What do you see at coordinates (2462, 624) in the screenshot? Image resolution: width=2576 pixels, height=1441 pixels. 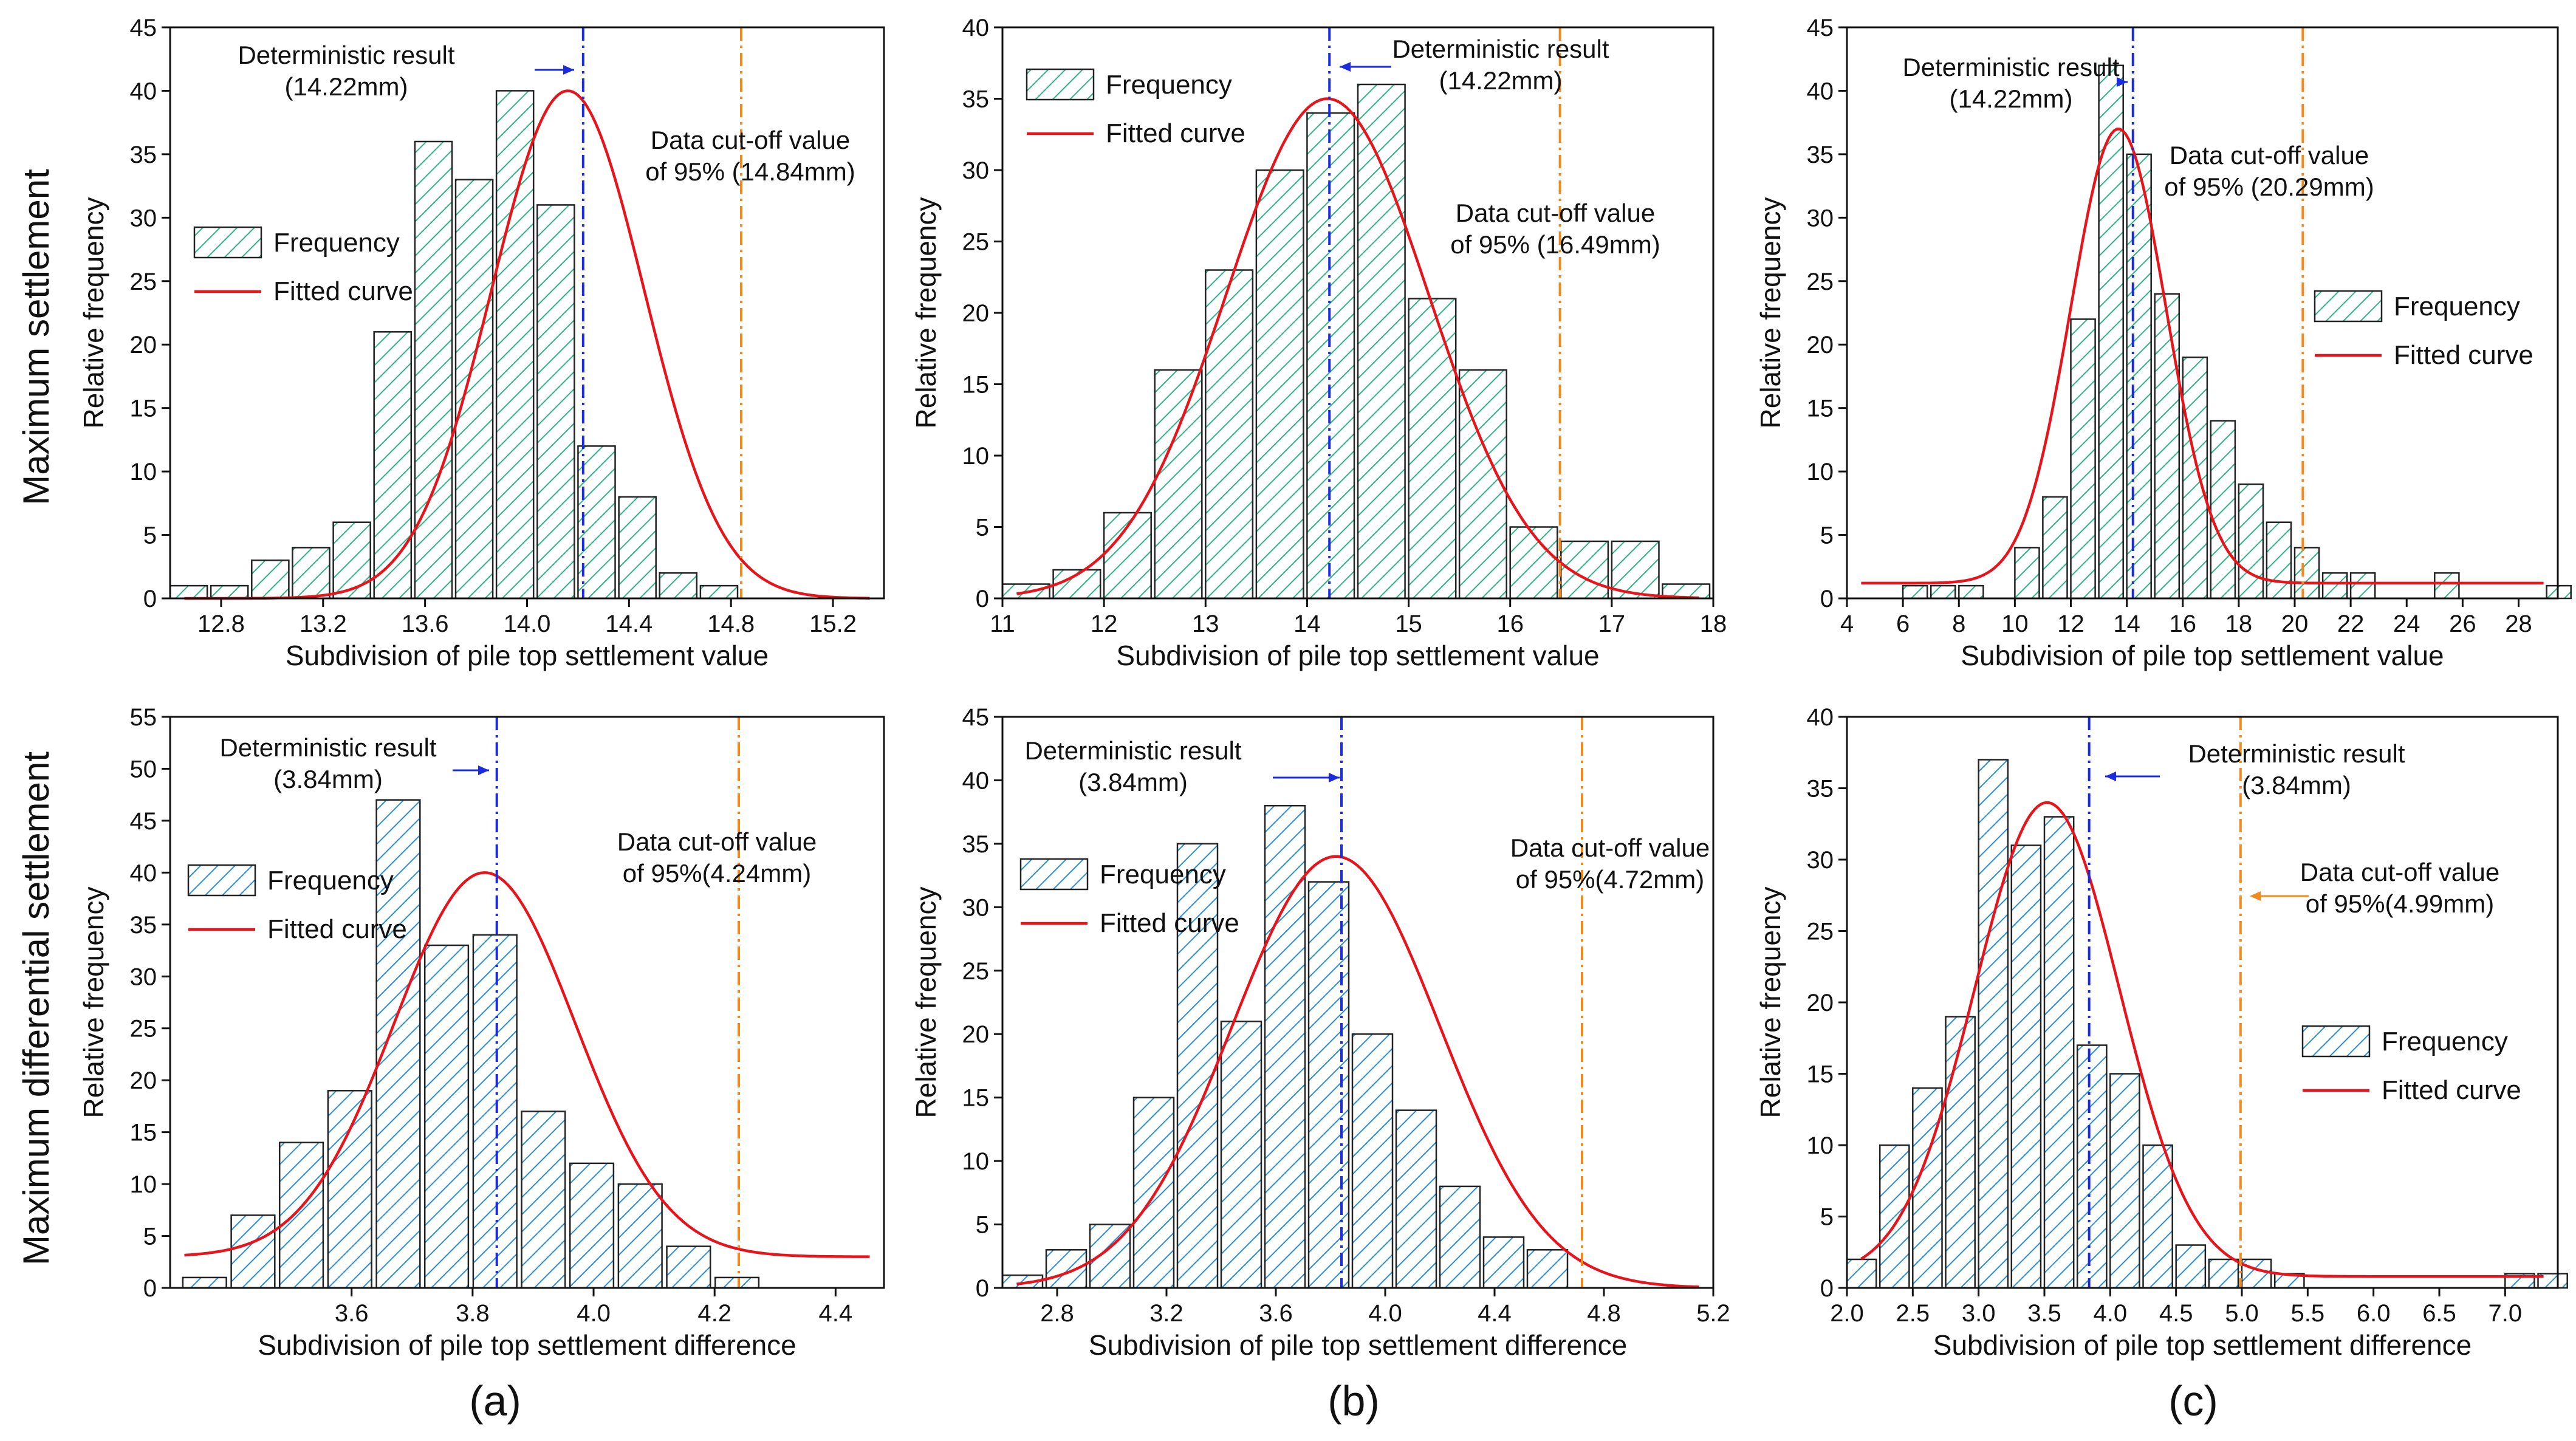 I see `x-tick-label: 26` at bounding box center [2462, 624].